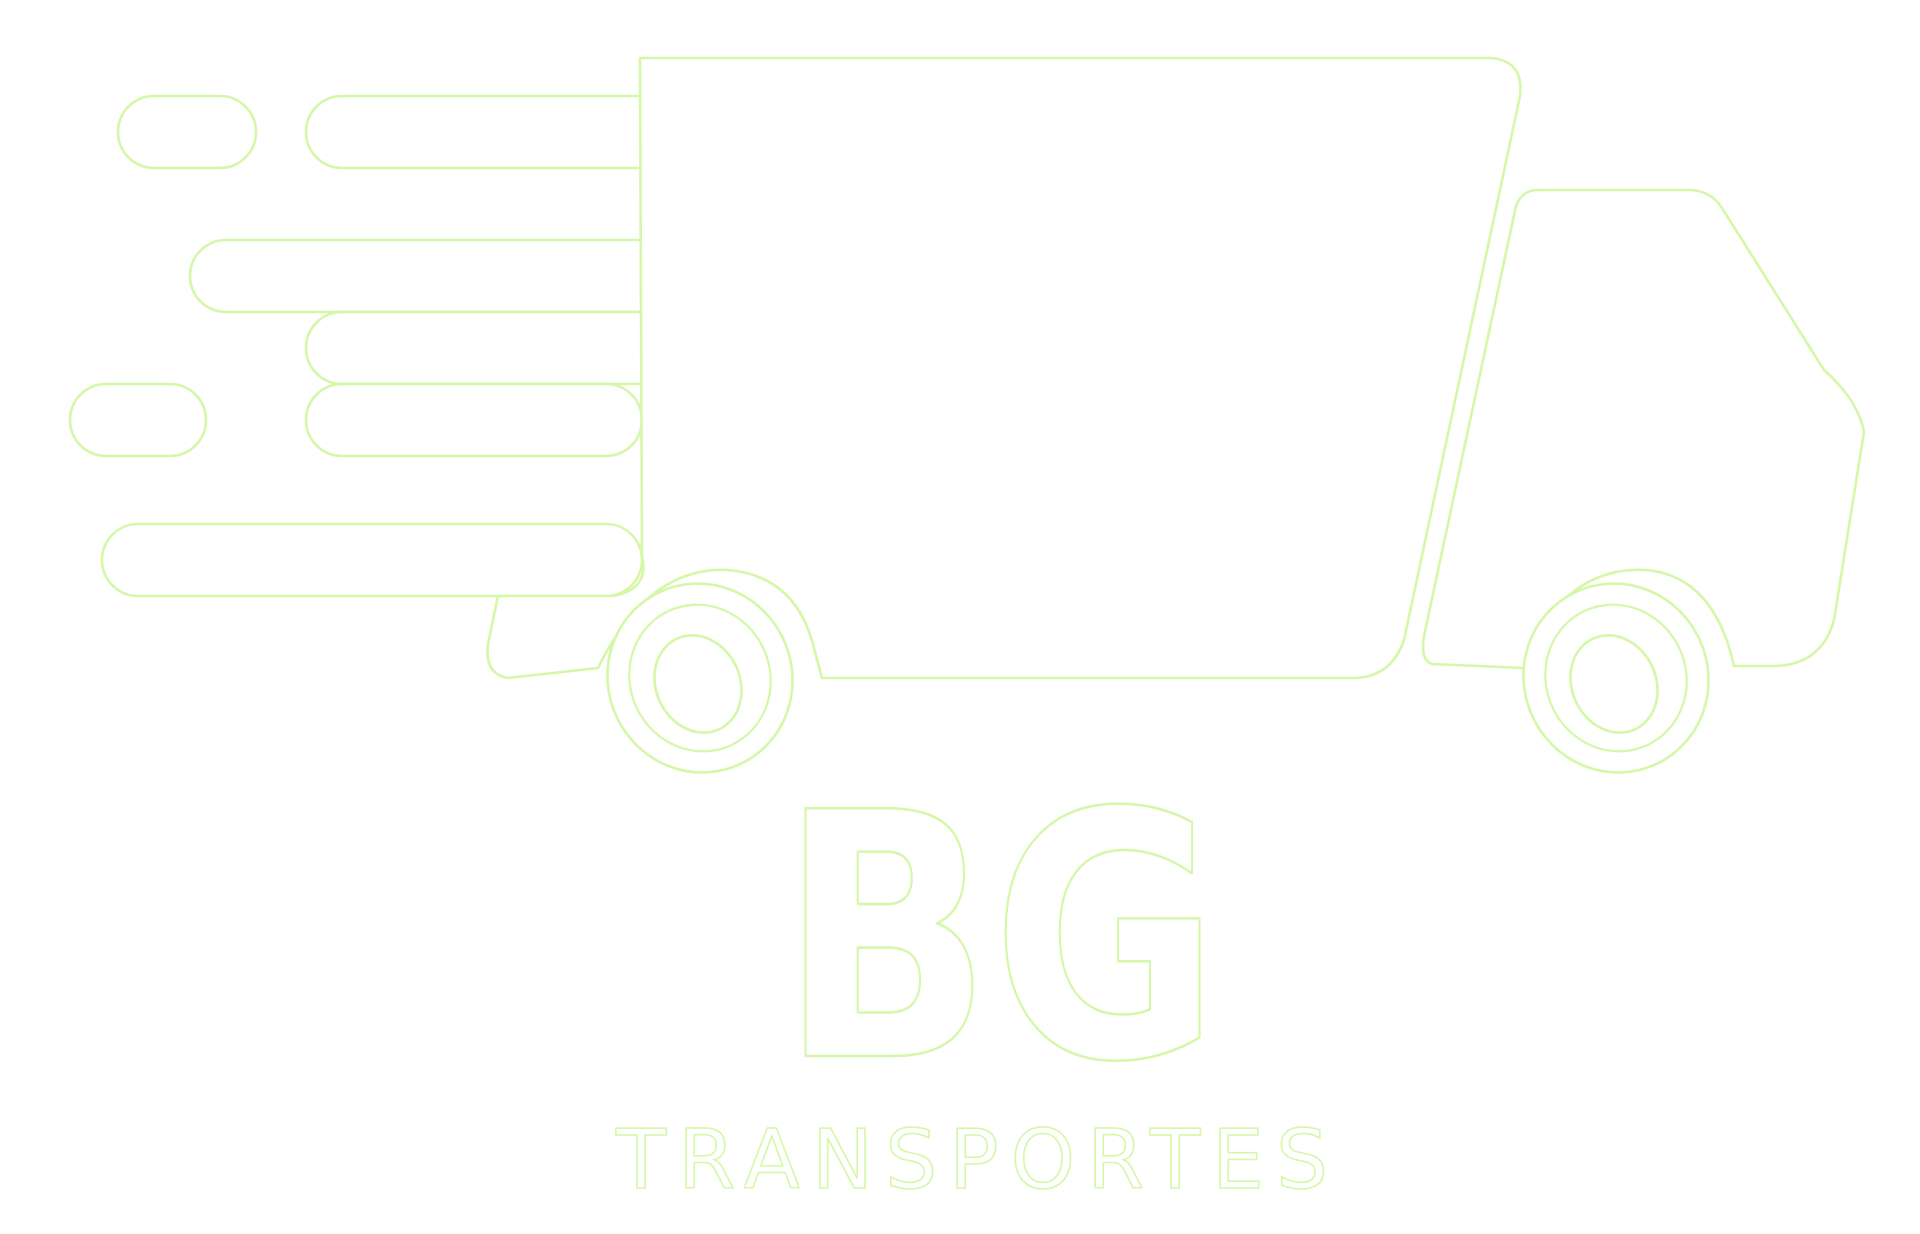 The width and height of the screenshot is (1920, 1234). Describe the element at coordinates (1643, 429) in the screenshot. I see `truck-cabin` at that location.